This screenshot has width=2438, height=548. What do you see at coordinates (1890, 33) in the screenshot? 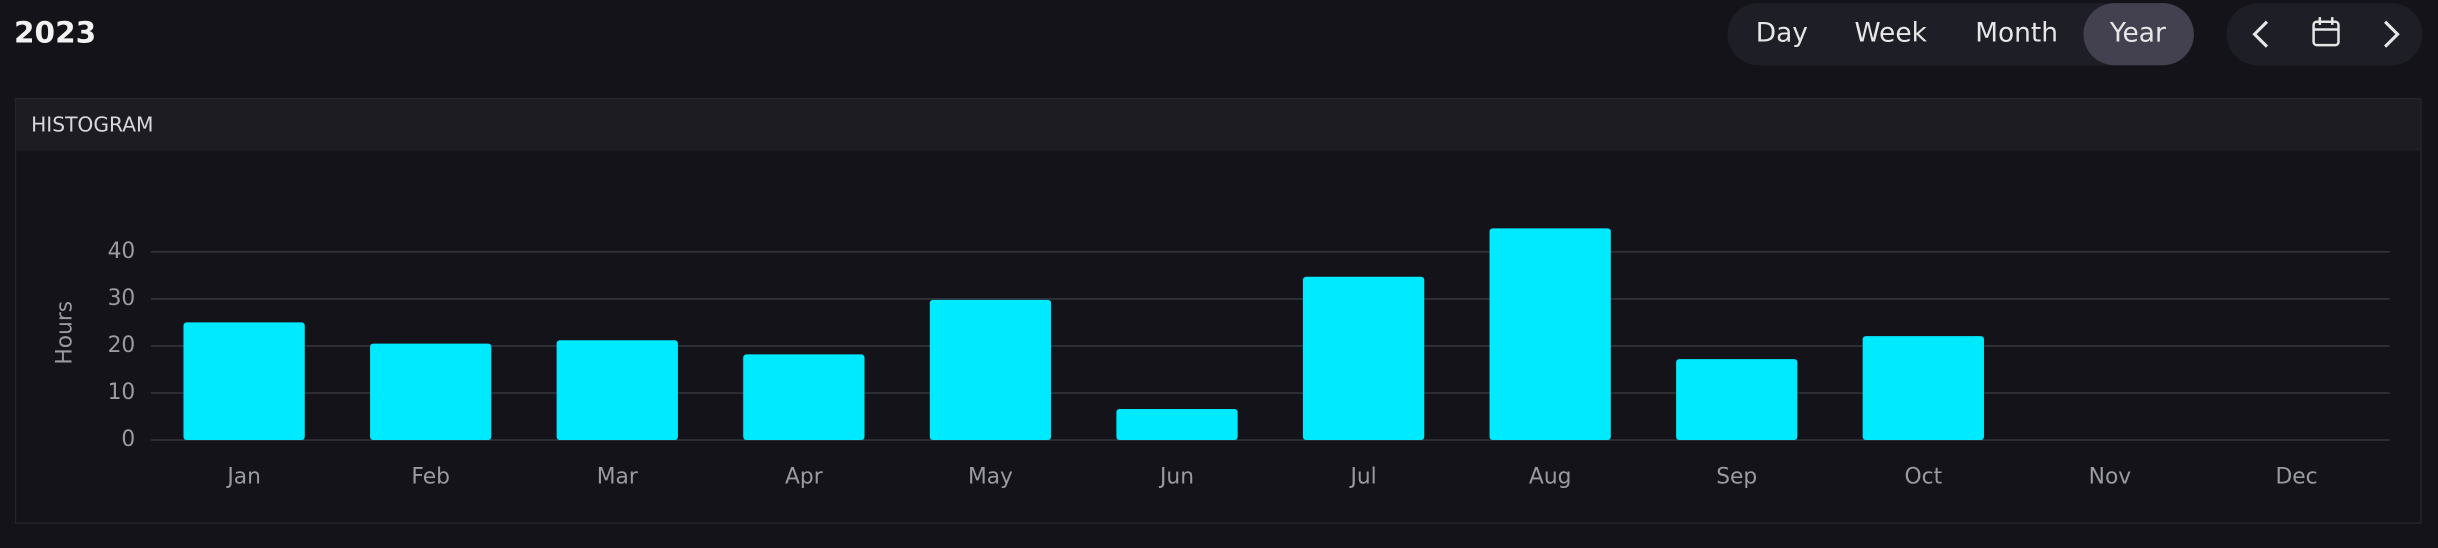
I see `range-button: Week` at bounding box center [1890, 33].